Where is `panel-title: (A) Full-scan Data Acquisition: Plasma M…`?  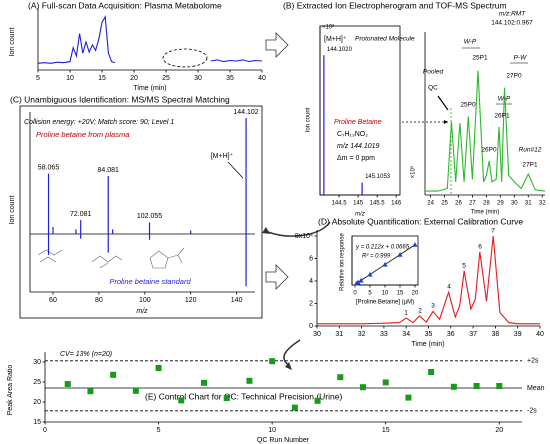
panel-title: (A) Full-scan Data Acquisition: Plasma M… is located at coordinates (125, 5).